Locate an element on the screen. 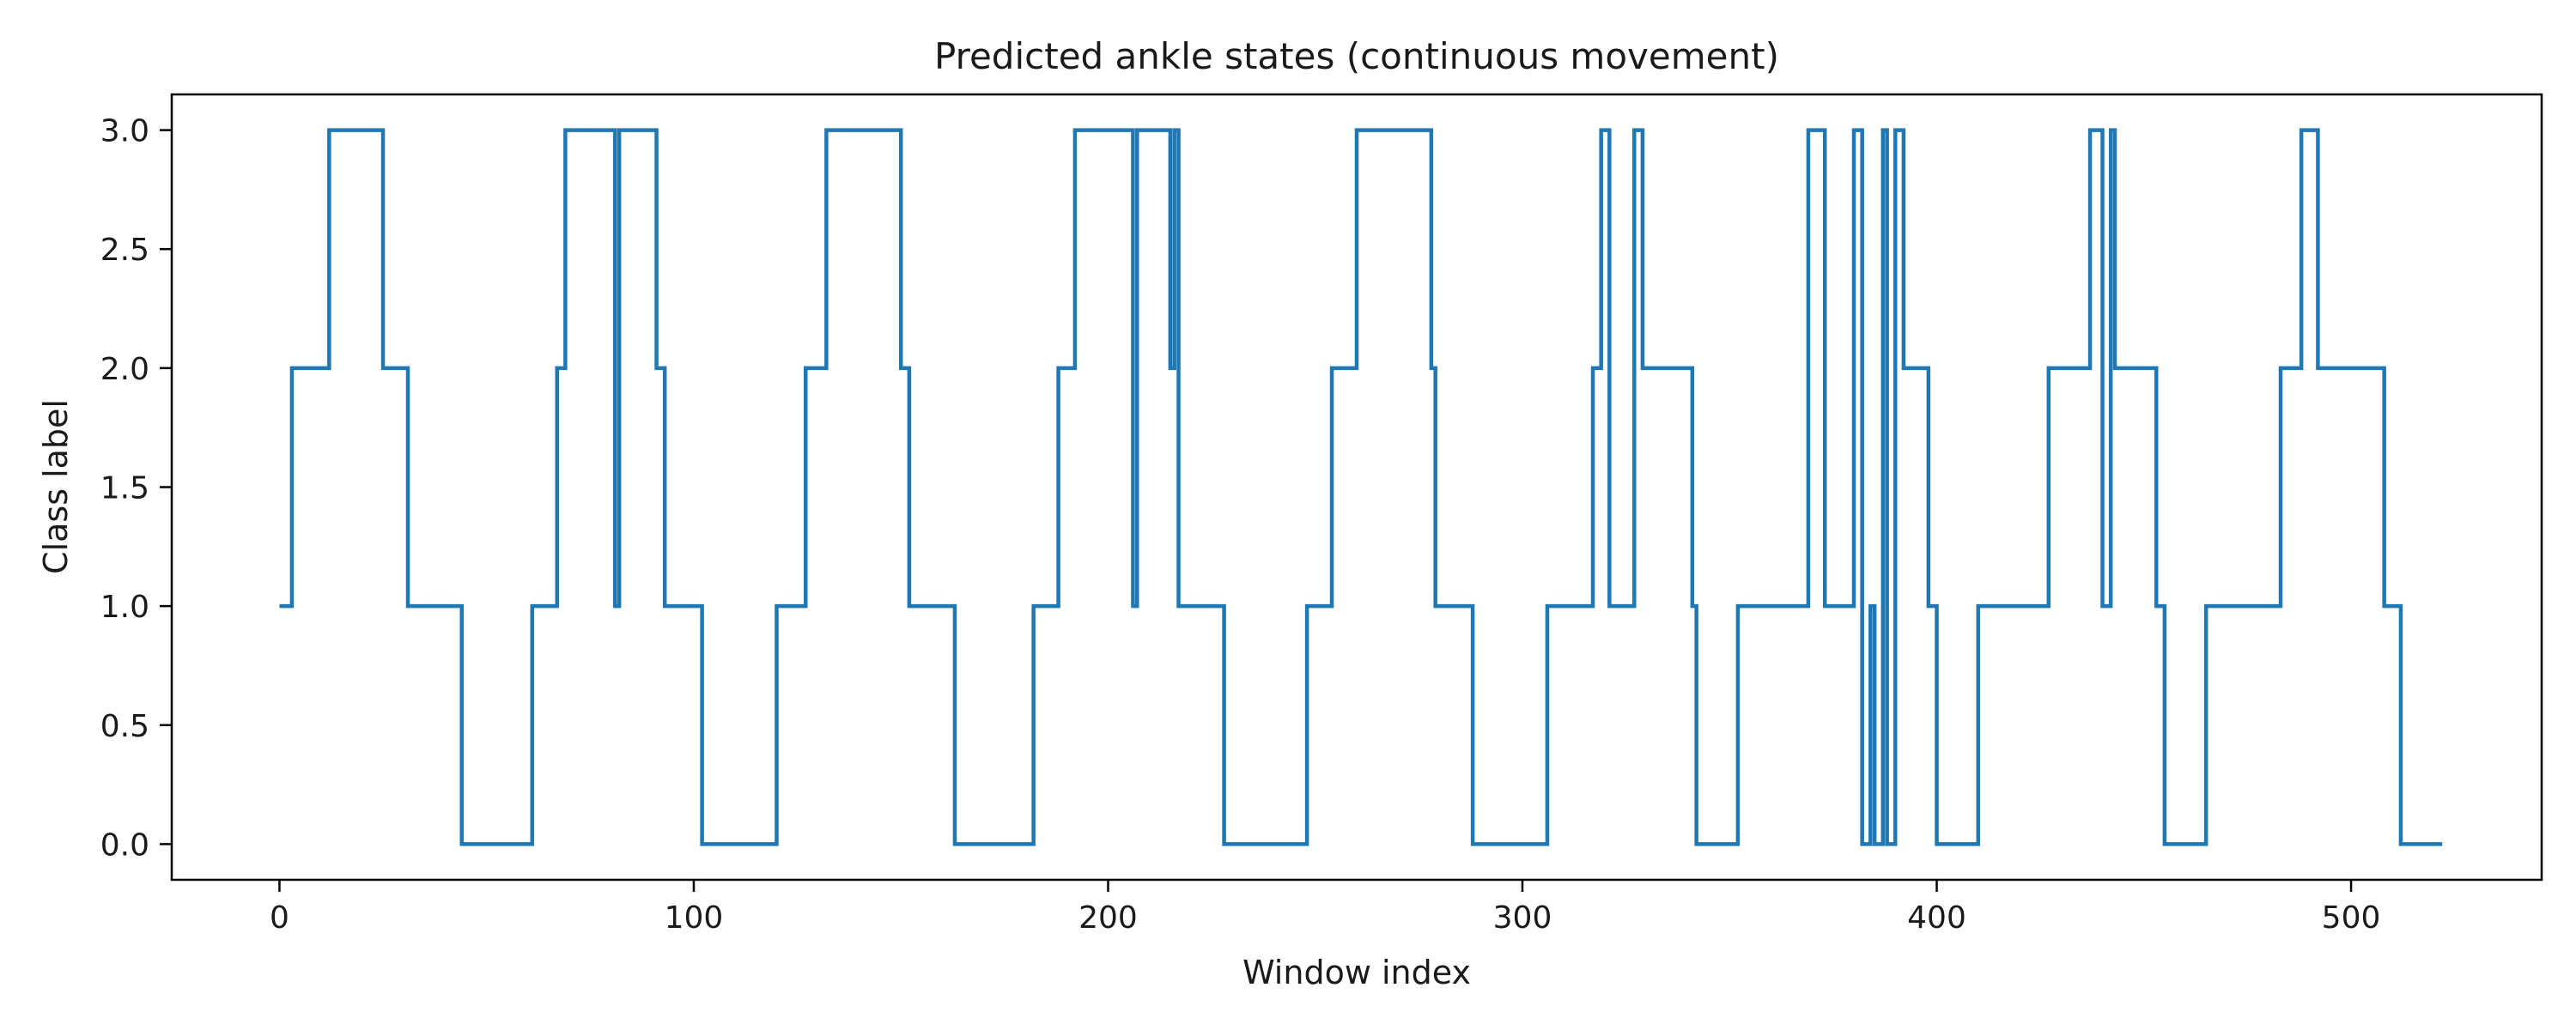 Image resolution: width=2576 pixels, height=1030 pixels. x-tick-label: 200 is located at coordinates (1108, 918).